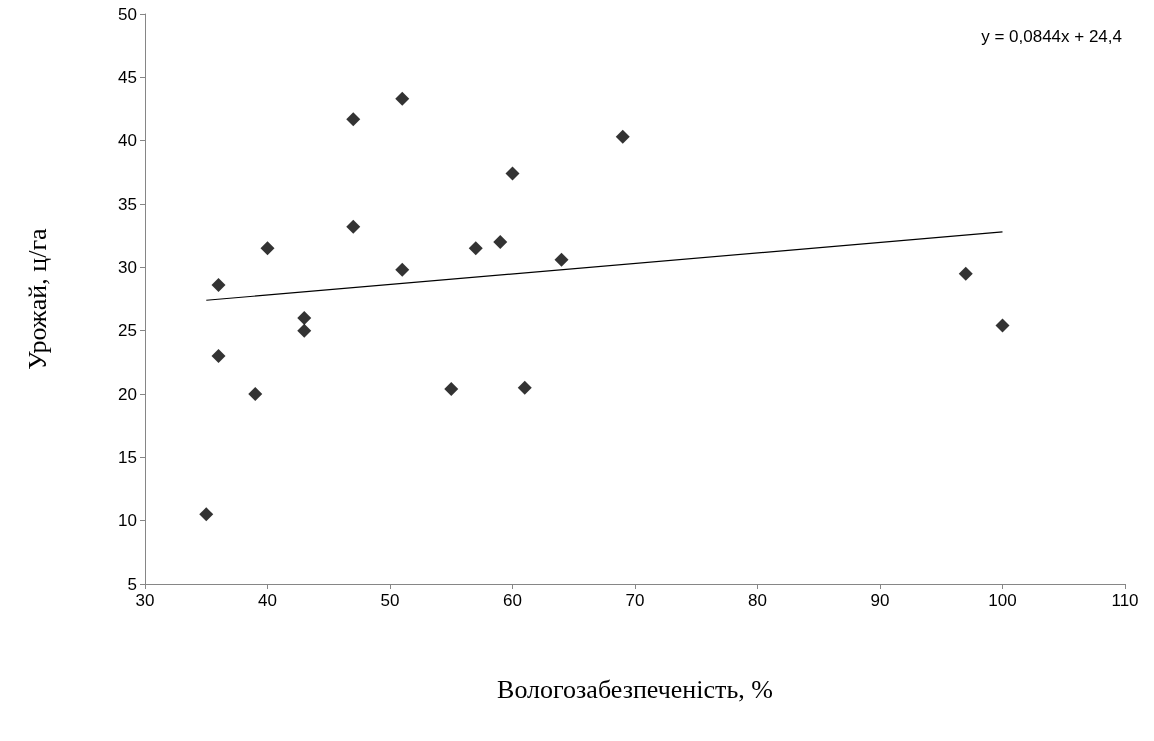 The height and width of the screenshot is (741, 1154). I want to click on x-tick-label: 50, so click(390, 600).